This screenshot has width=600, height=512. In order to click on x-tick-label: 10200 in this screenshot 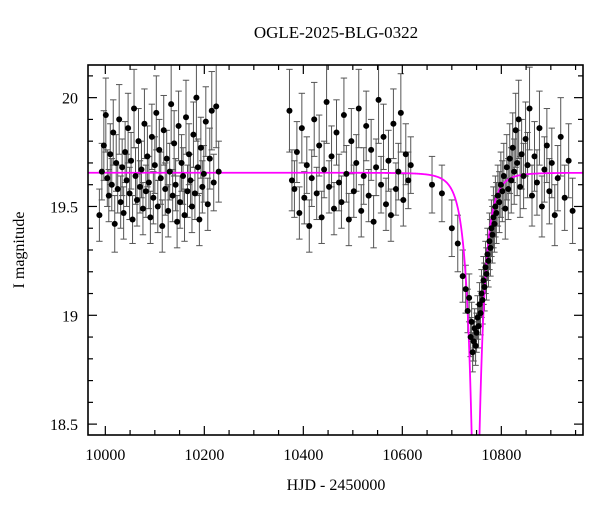, I will do `click(204, 455)`.